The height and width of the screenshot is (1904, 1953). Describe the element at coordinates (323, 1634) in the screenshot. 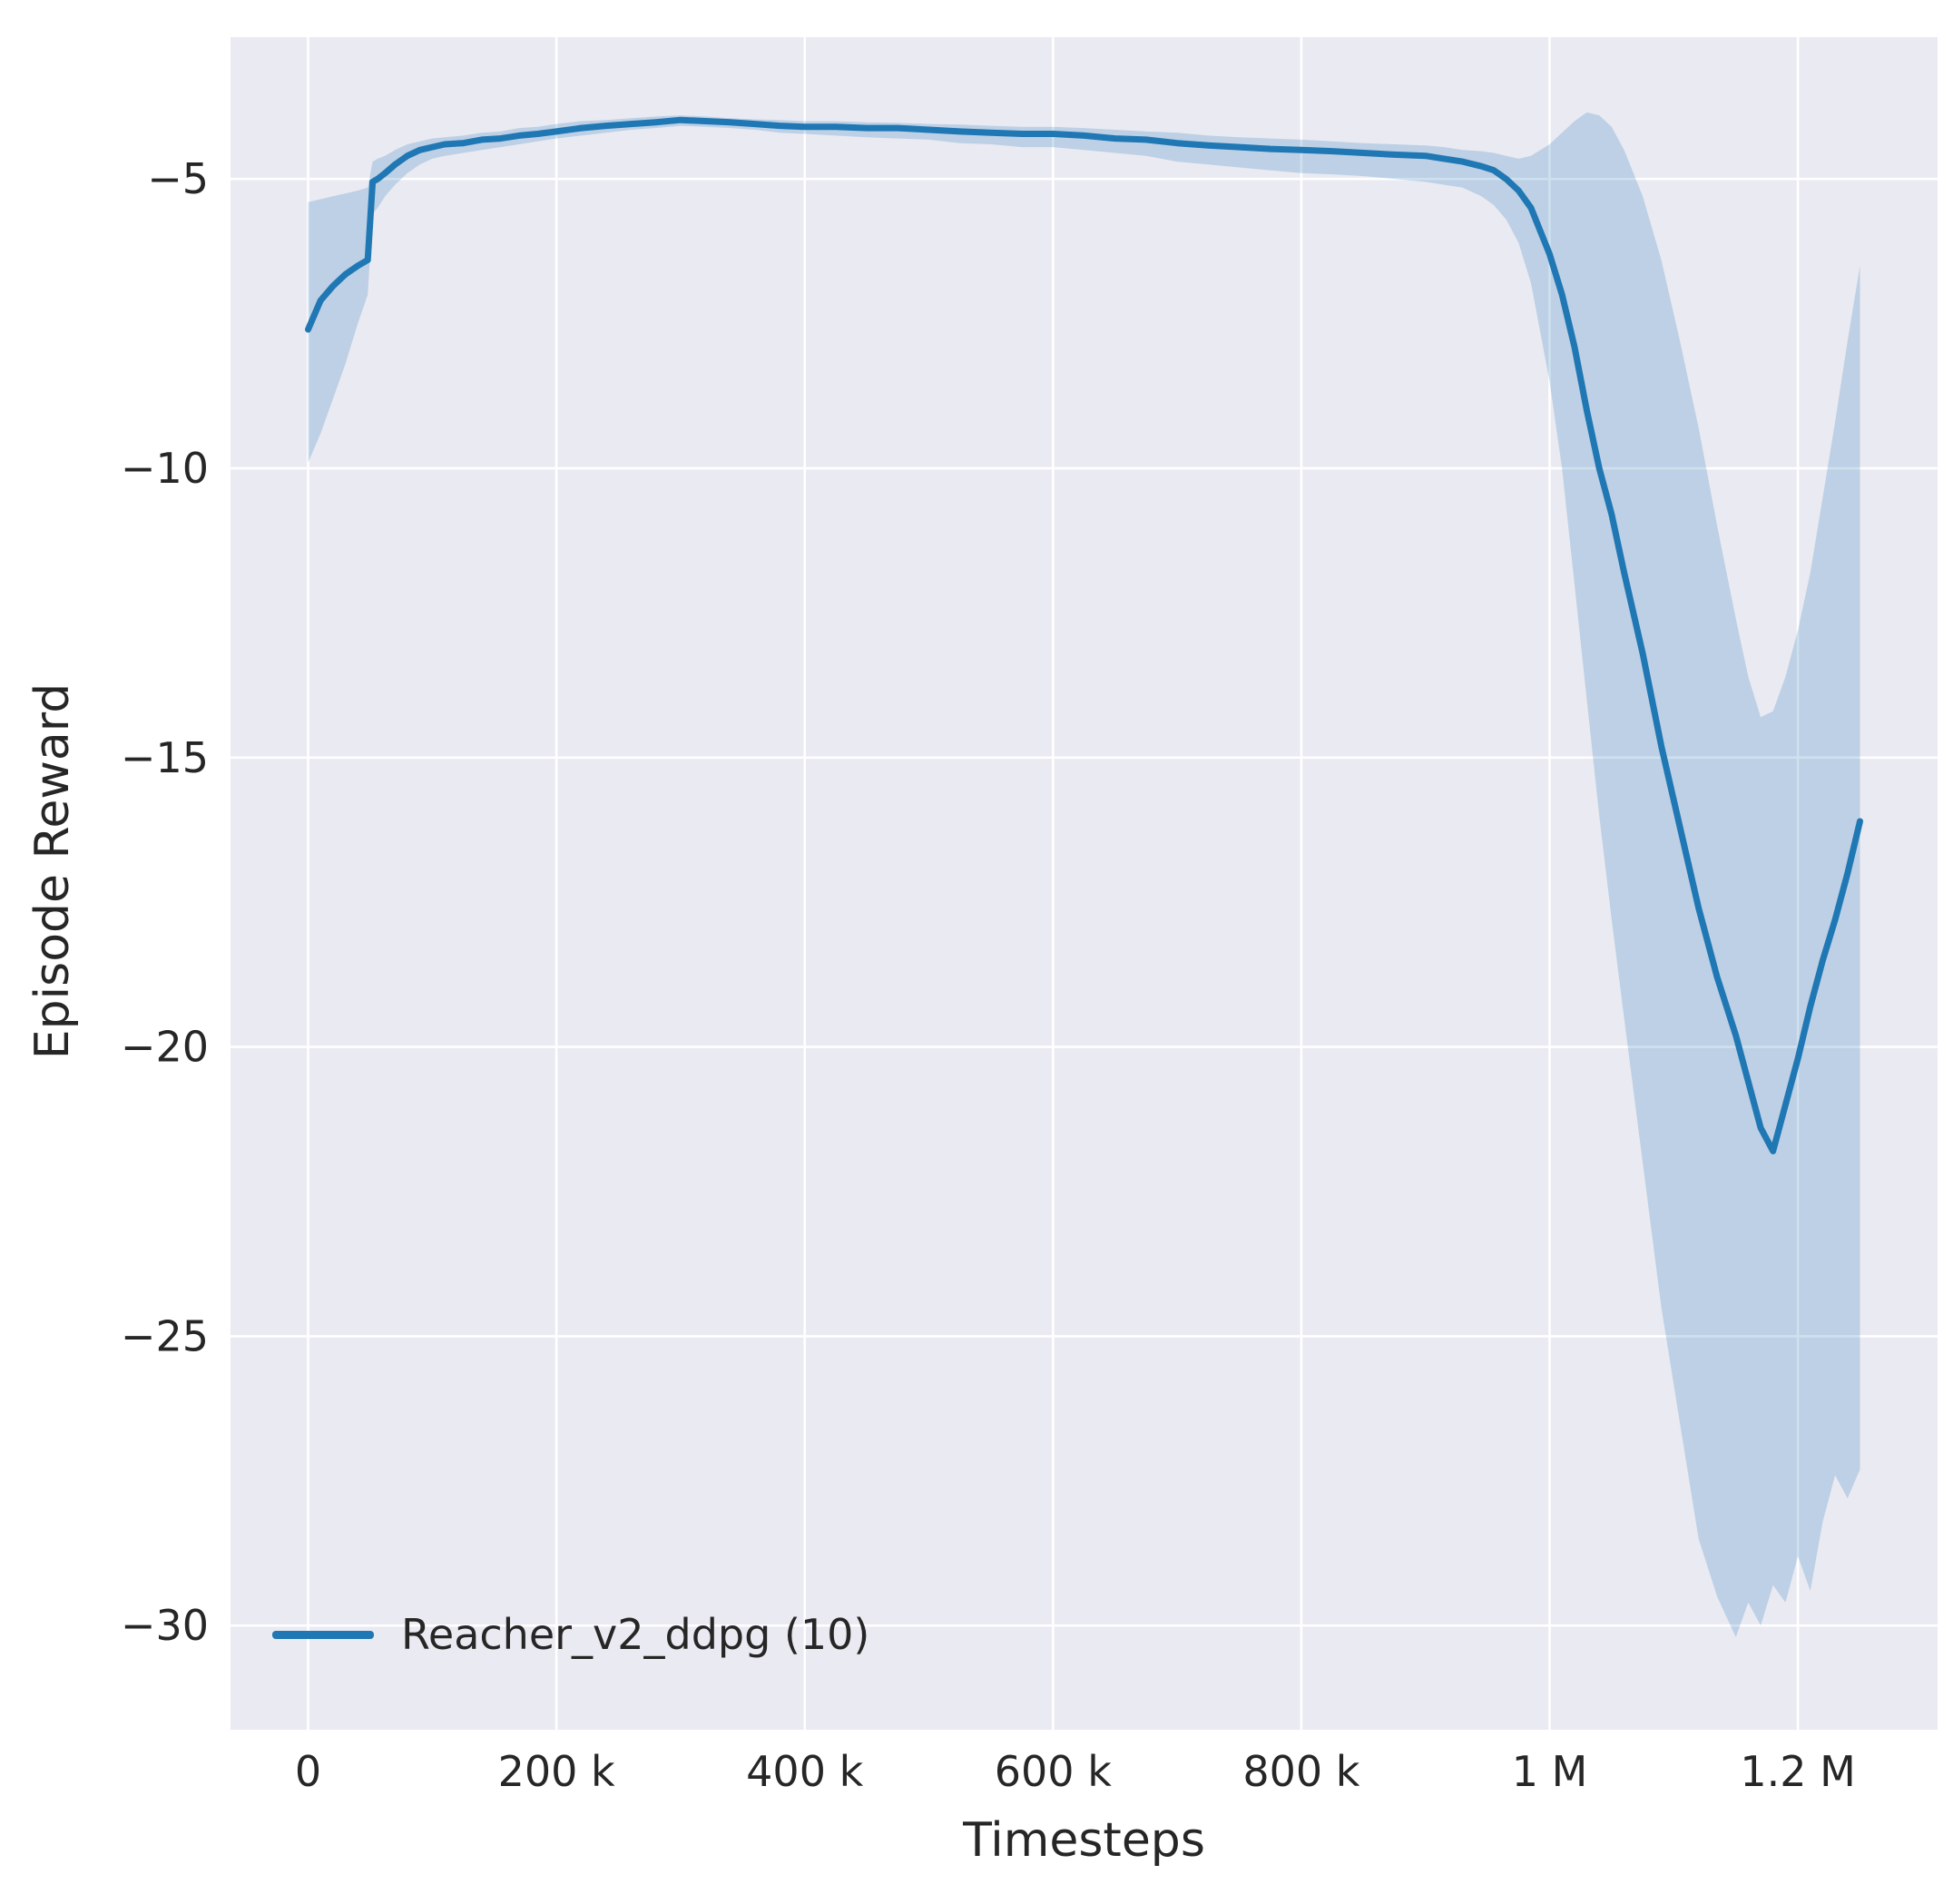

I see `legend-line-swatch` at that location.